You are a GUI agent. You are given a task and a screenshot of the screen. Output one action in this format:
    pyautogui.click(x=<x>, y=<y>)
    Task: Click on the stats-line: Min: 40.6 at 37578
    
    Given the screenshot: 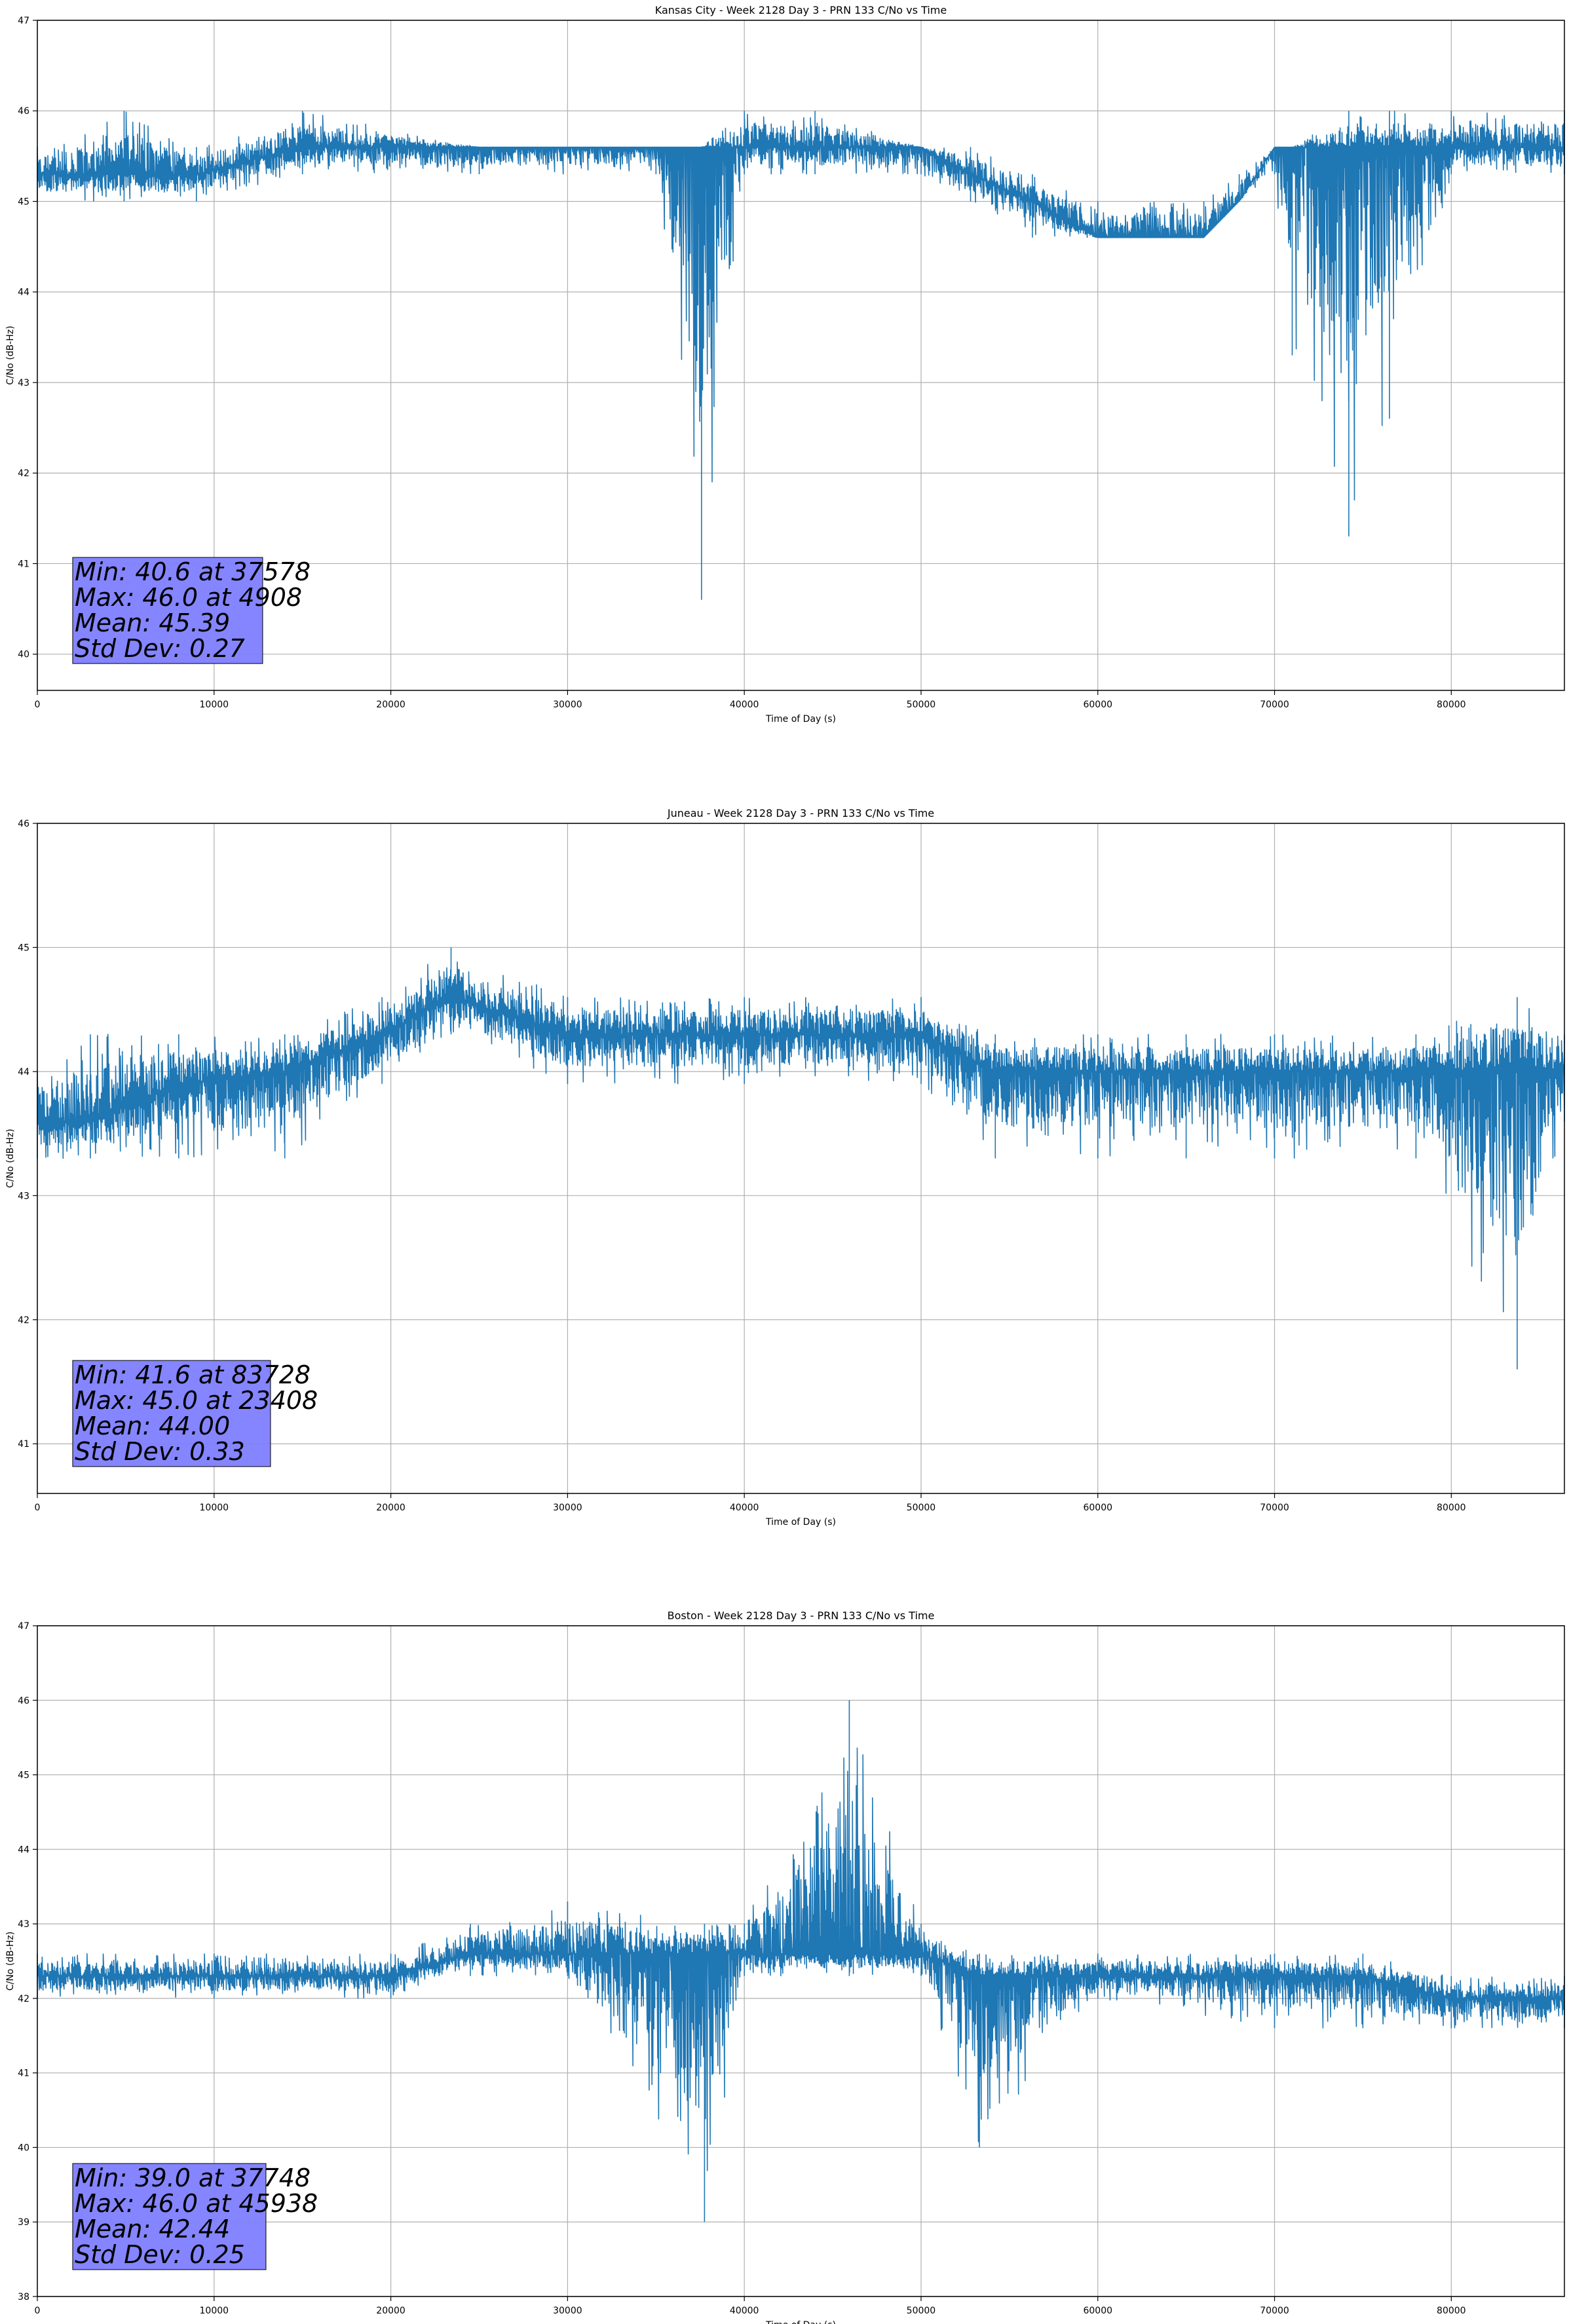 What is the action you would take?
    pyautogui.click(x=193, y=571)
    